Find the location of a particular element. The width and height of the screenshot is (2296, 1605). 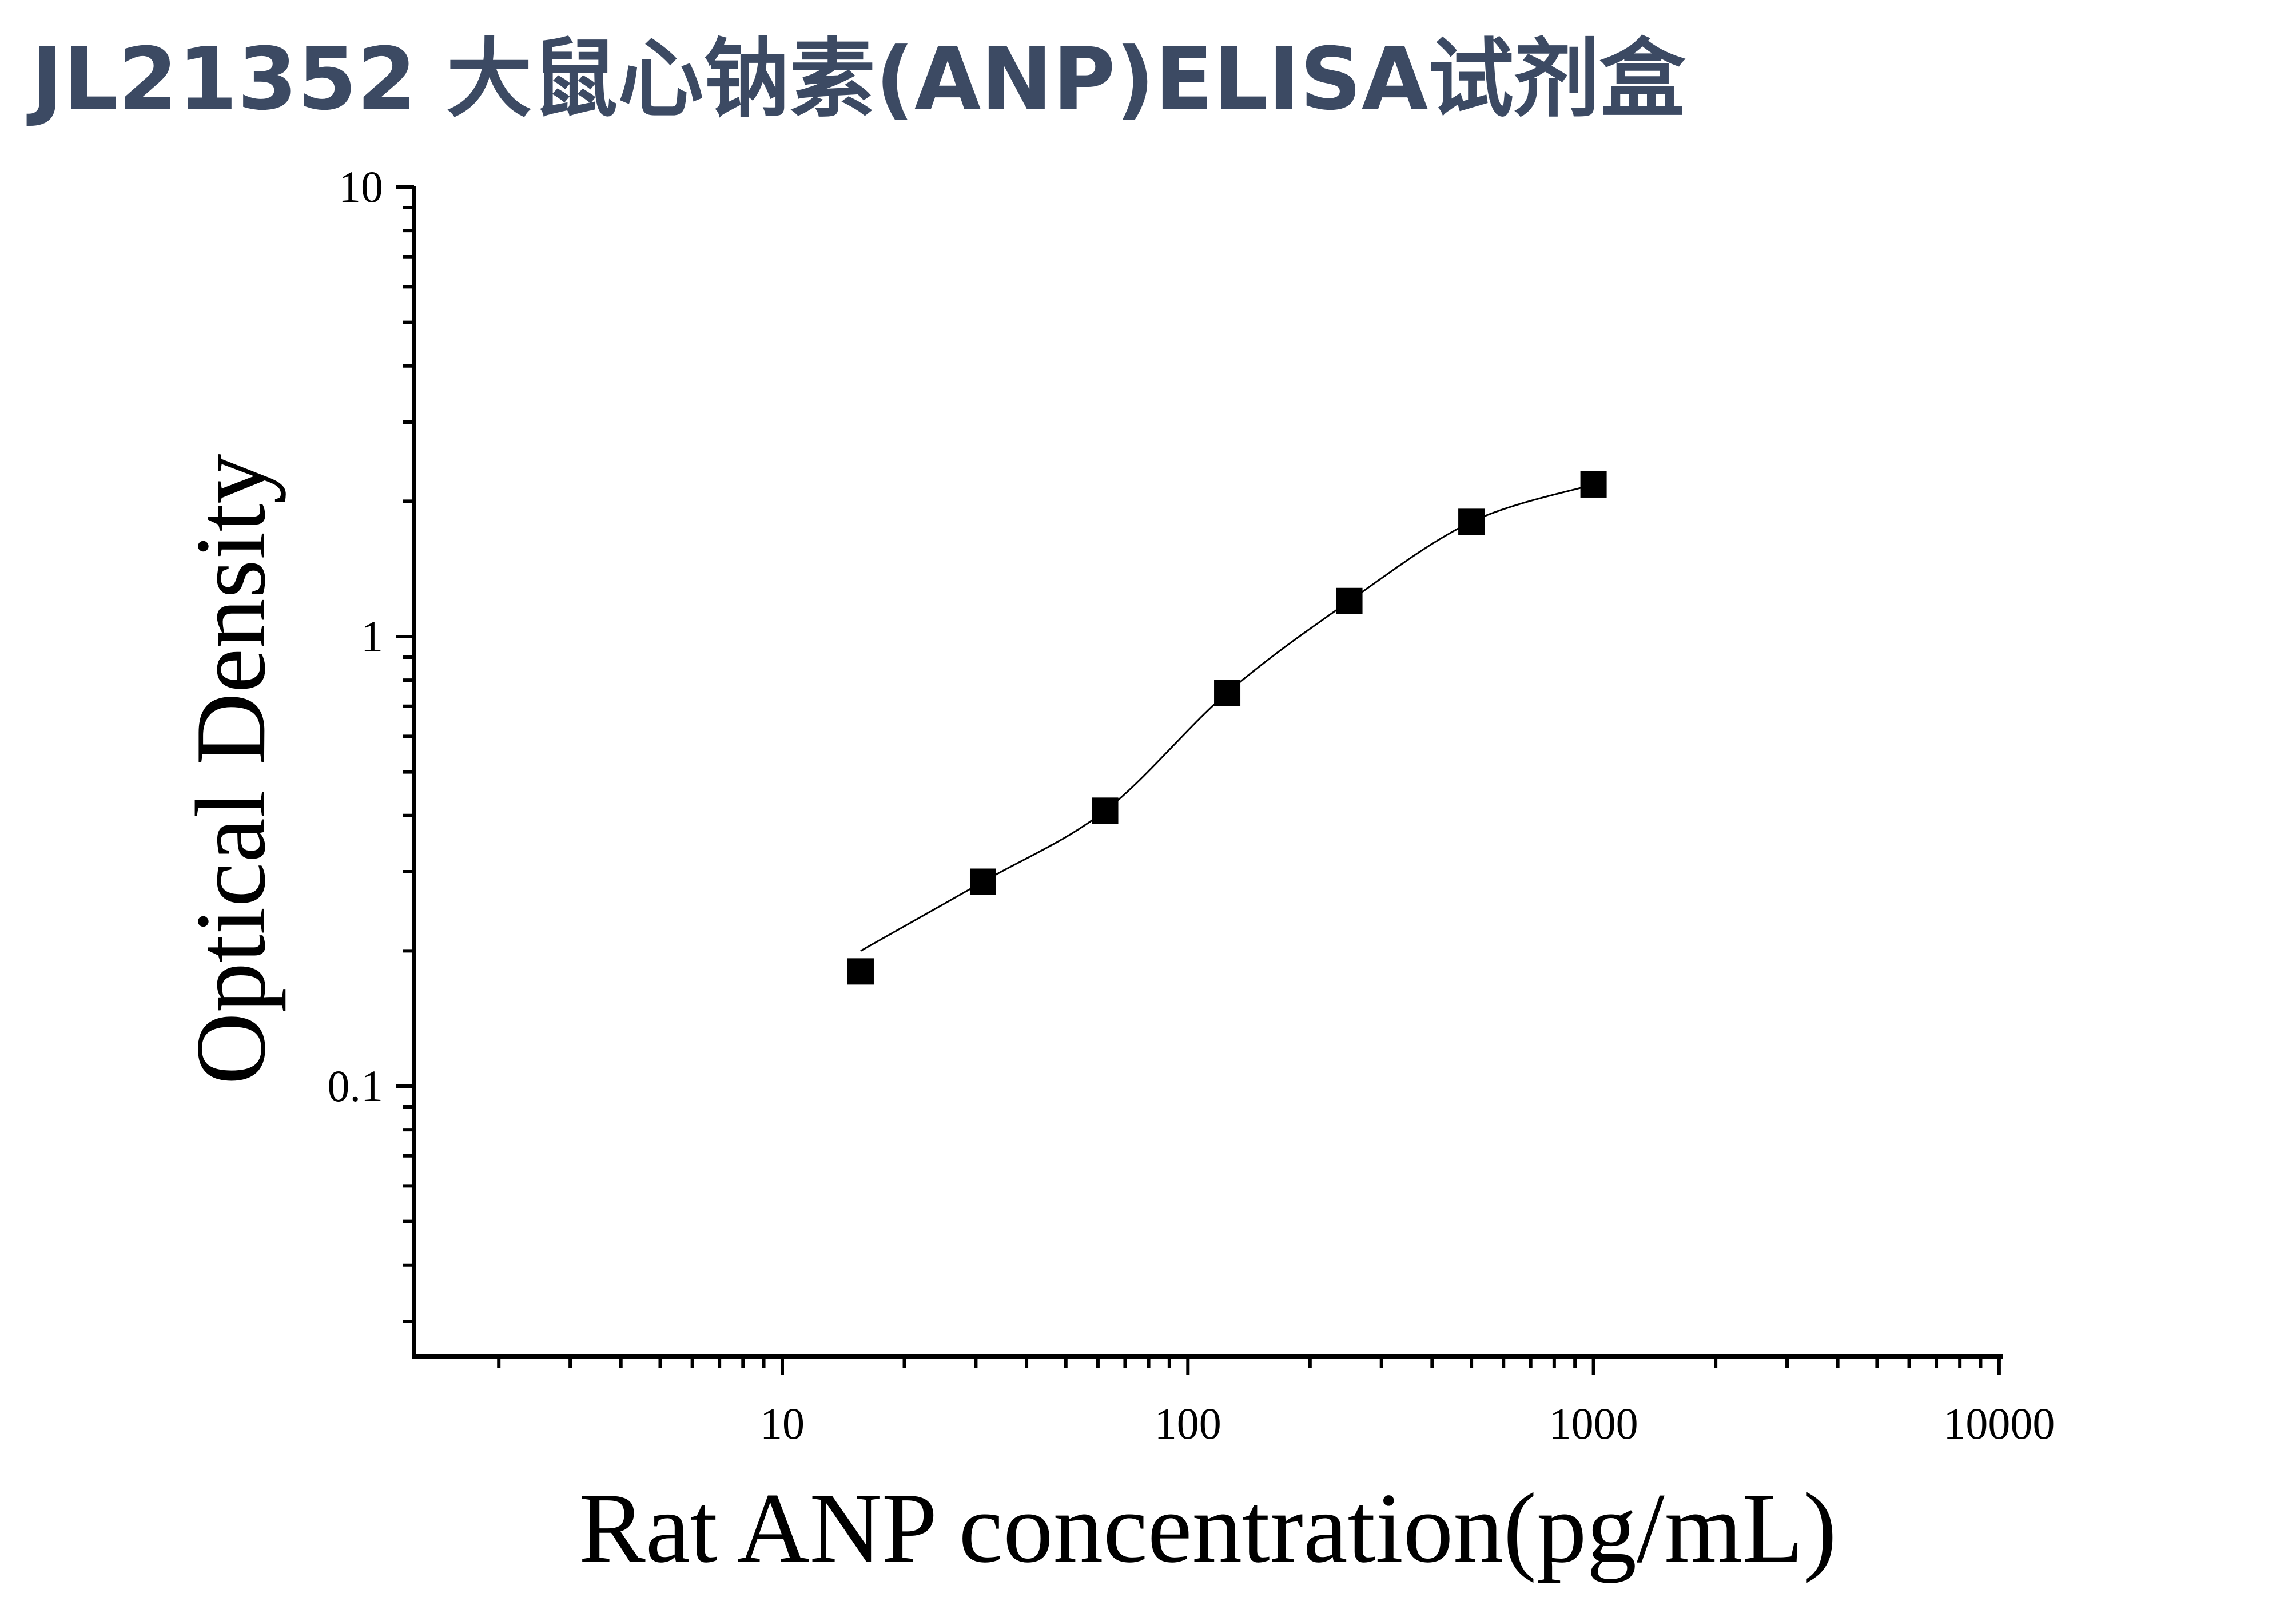

y-axis-ticks is located at coordinates (405, 754).